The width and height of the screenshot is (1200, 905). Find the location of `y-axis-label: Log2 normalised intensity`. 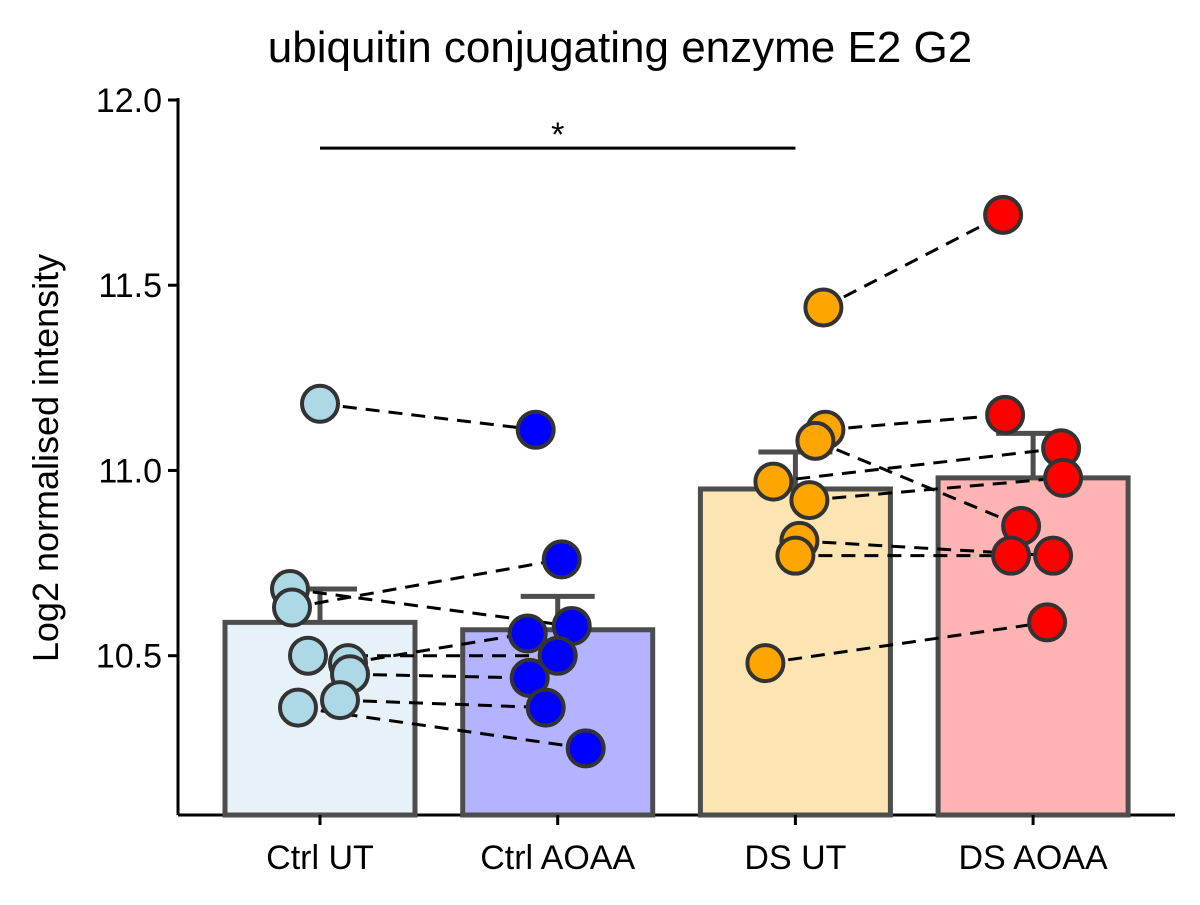

y-axis-label: Log2 normalised intensity is located at coordinates (45, 458).